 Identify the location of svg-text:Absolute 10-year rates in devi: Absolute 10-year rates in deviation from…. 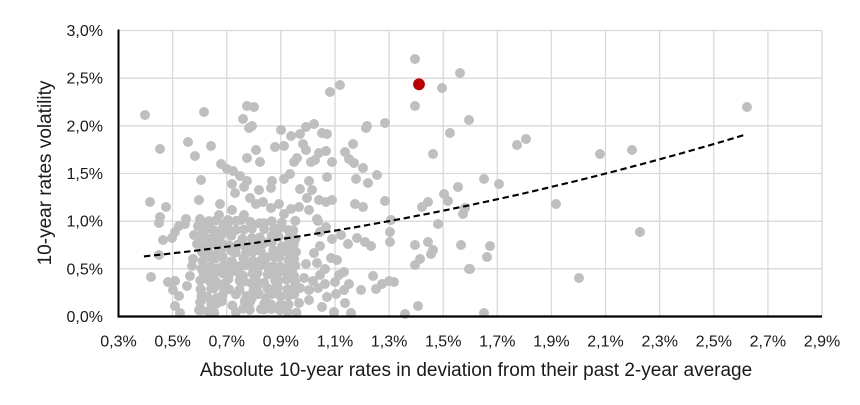
(476, 370).